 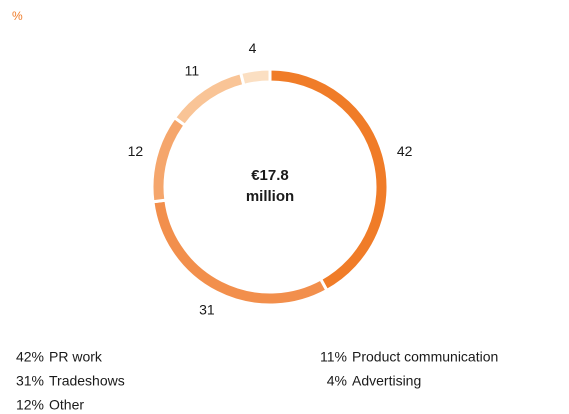 I want to click on legend-value: 4%, so click(x=337, y=381).